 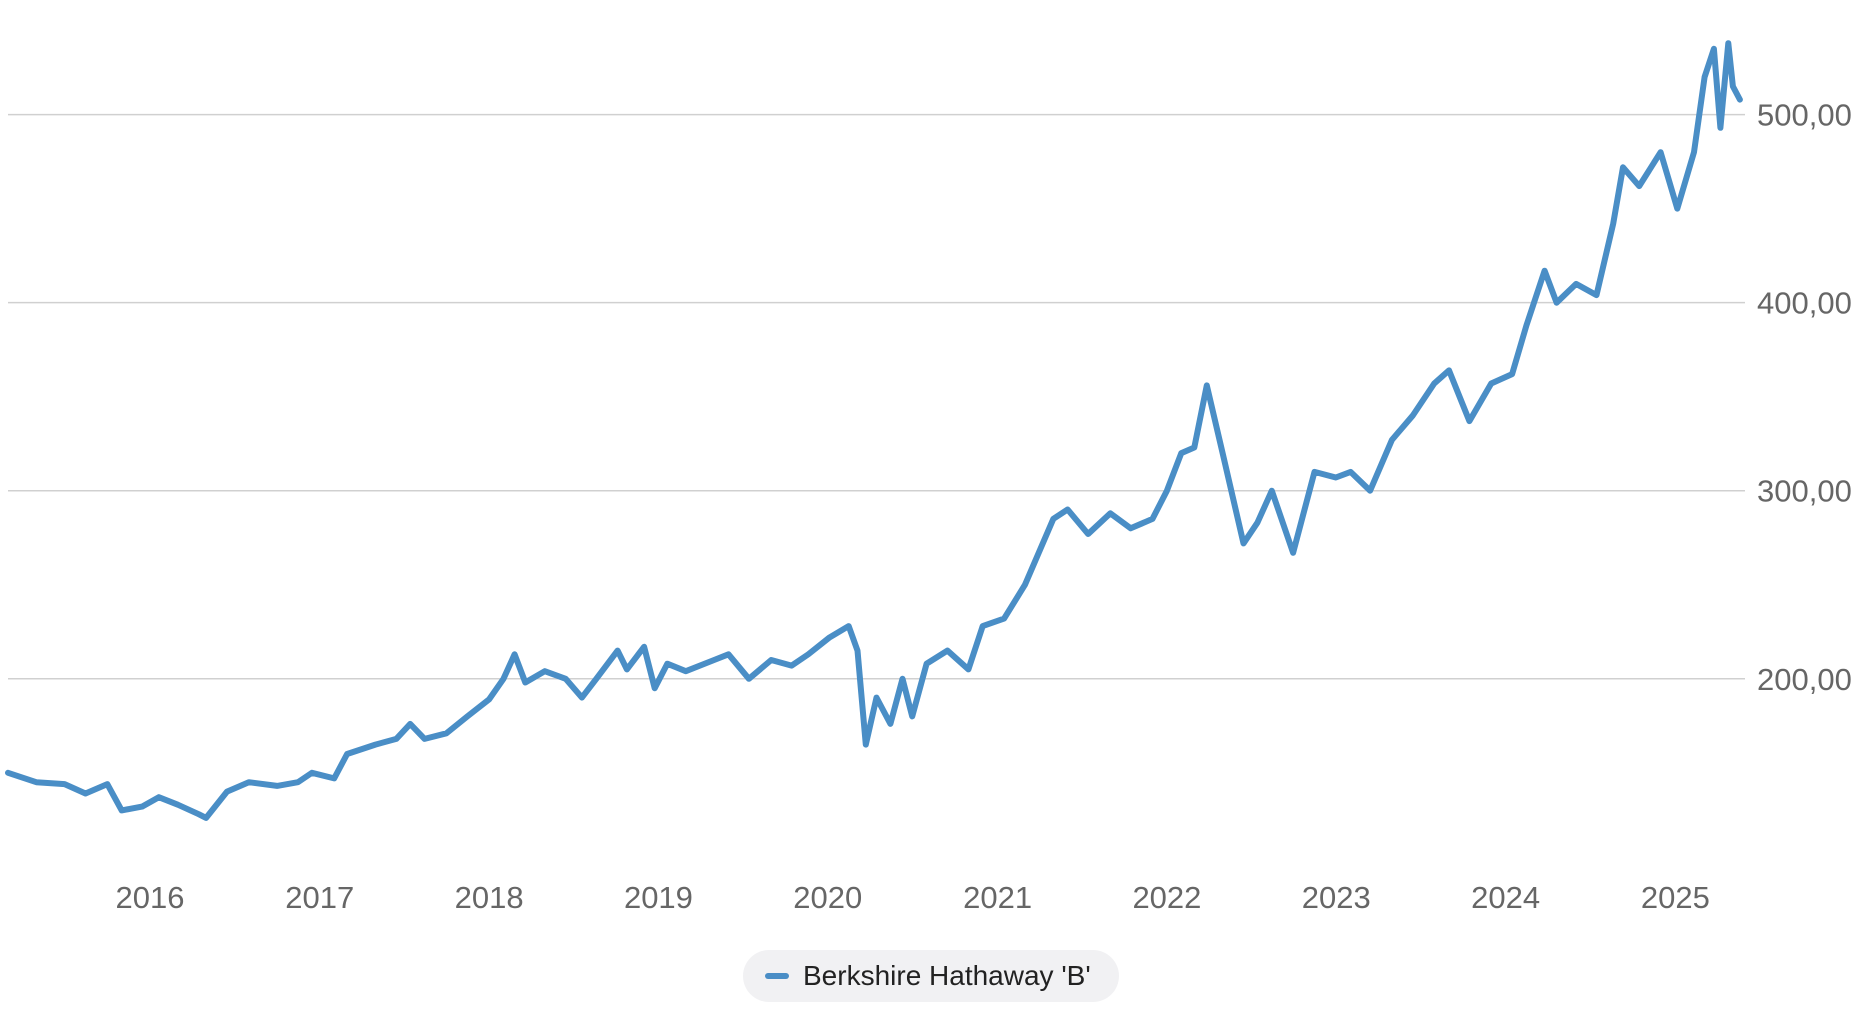 What do you see at coordinates (319, 897) in the screenshot?
I see `x-tick-label: 2017` at bounding box center [319, 897].